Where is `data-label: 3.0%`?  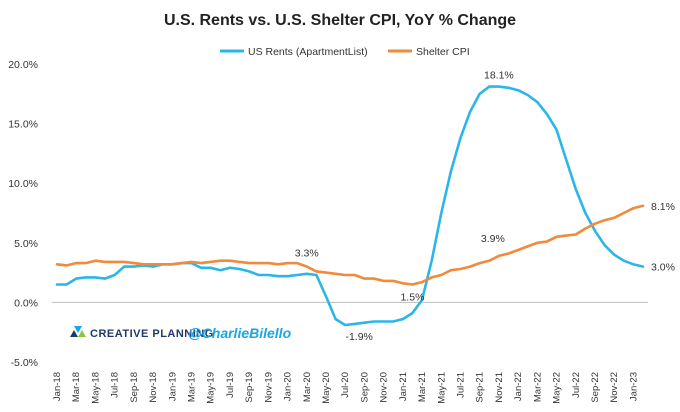 data-label: 3.0% is located at coordinates (663, 268).